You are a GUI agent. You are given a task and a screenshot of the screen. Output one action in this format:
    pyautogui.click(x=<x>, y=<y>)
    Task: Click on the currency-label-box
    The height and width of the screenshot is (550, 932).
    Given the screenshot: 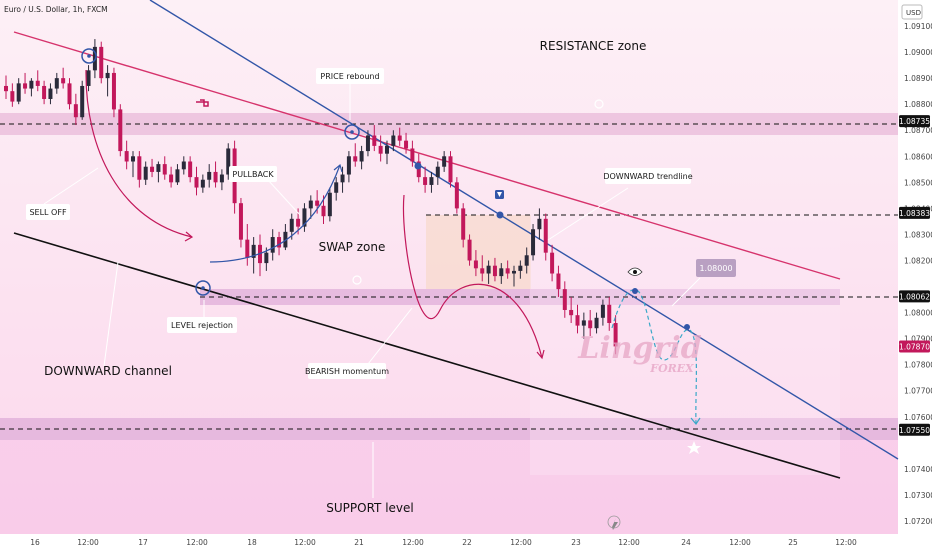 What is the action you would take?
    pyautogui.click(x=912, y=12)
    